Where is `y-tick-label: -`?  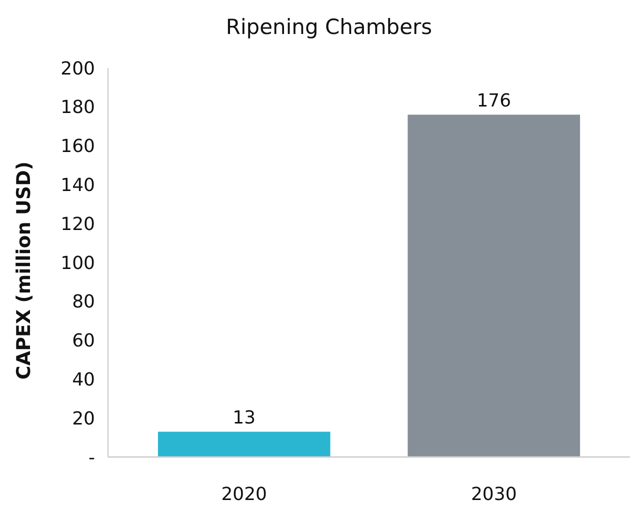 y-tick-label: - is located at coordinates (91, 457).